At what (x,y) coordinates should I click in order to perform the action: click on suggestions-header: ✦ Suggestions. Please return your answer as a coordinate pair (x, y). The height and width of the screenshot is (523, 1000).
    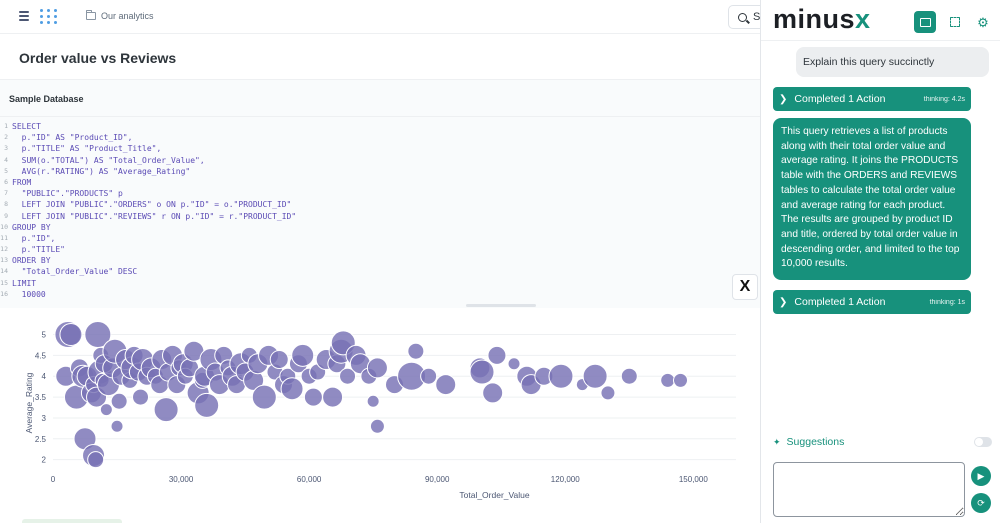
    Looking at the image, I should click on (808, 442).